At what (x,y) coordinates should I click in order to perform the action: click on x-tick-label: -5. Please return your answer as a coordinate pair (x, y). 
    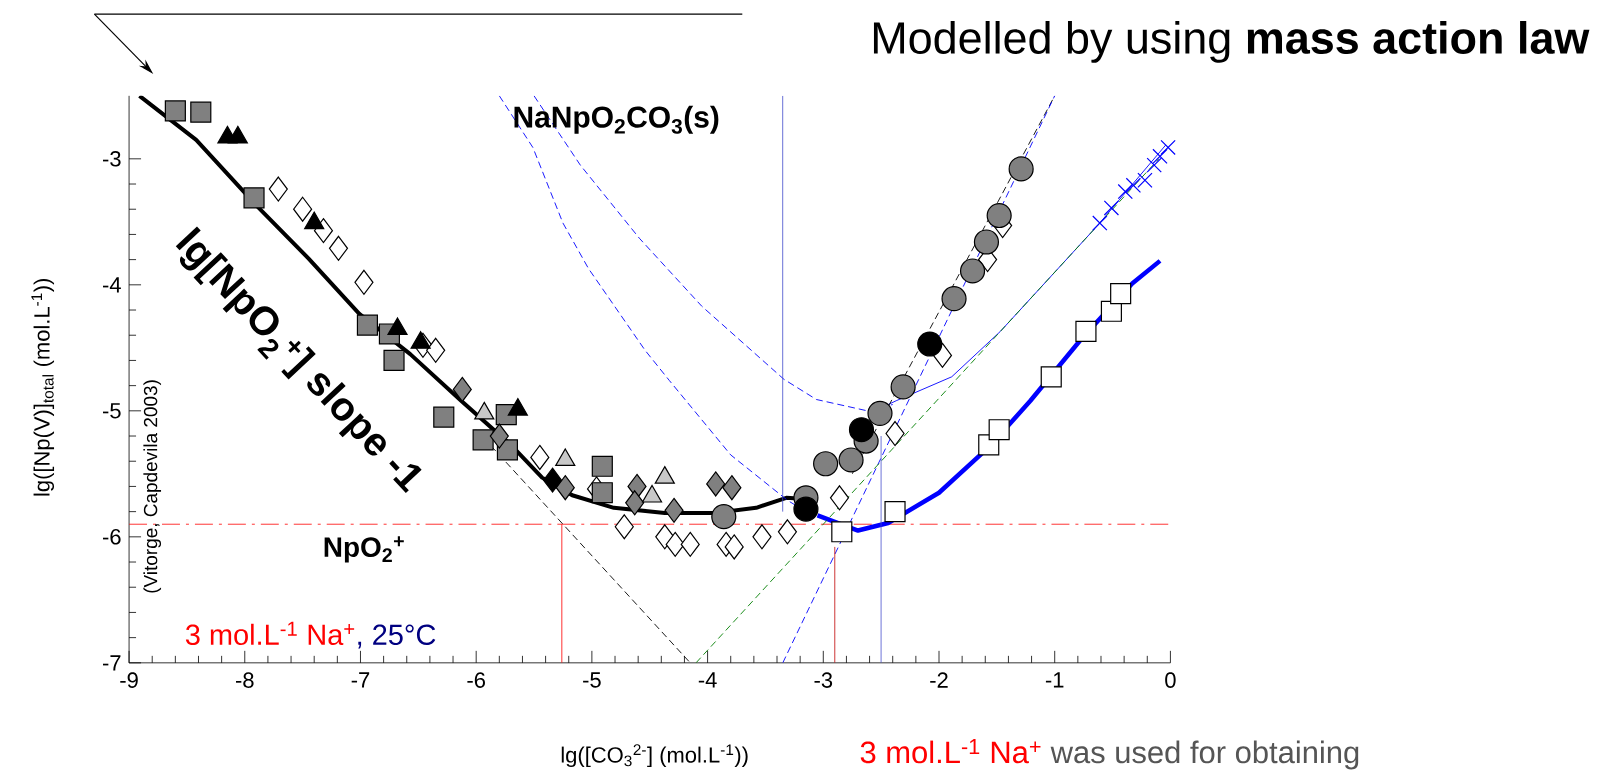
    Looking at the image, I should click on (592, 680).